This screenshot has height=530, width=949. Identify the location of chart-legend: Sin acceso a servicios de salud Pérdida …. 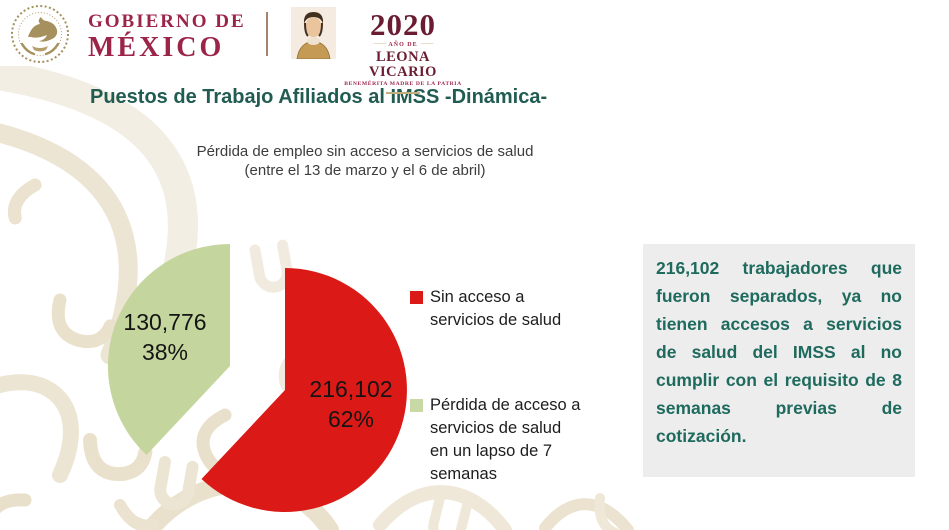
(505, 386).